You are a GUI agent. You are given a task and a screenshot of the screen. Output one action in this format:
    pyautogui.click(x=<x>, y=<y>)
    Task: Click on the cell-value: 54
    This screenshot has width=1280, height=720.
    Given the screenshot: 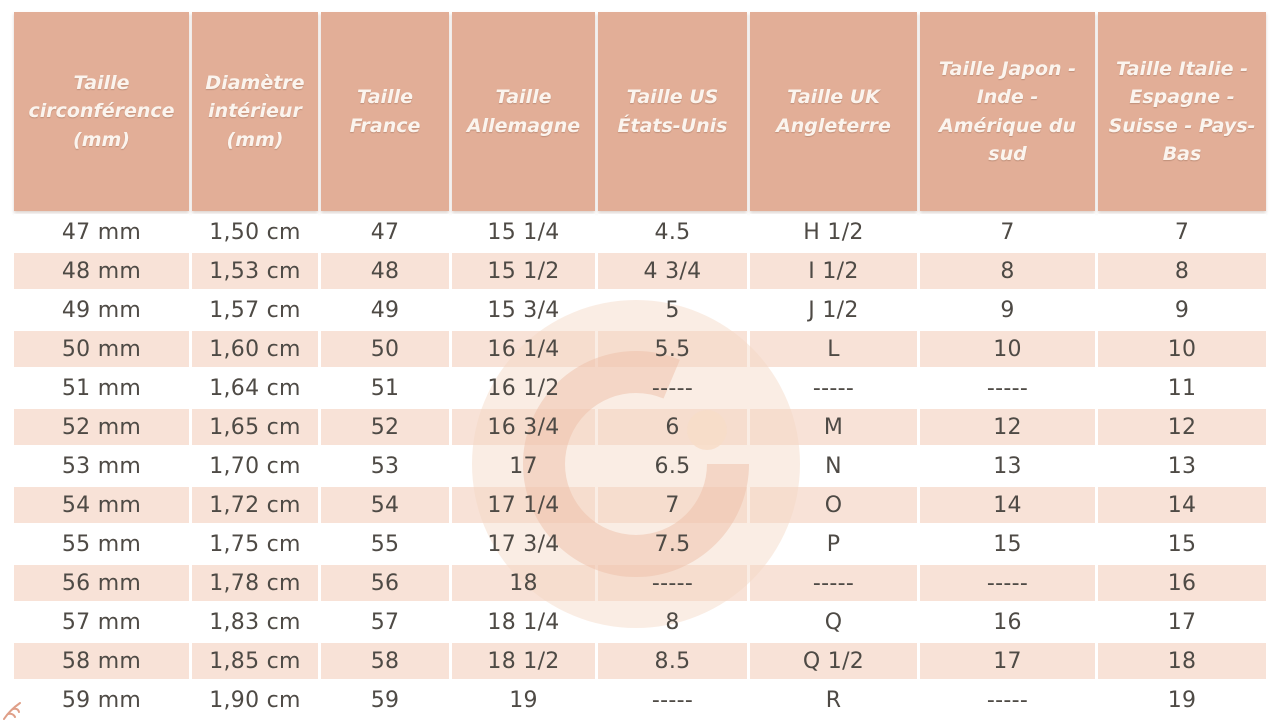 What is the action you would take?
    pyautogui.click(x=385, y=505)
    